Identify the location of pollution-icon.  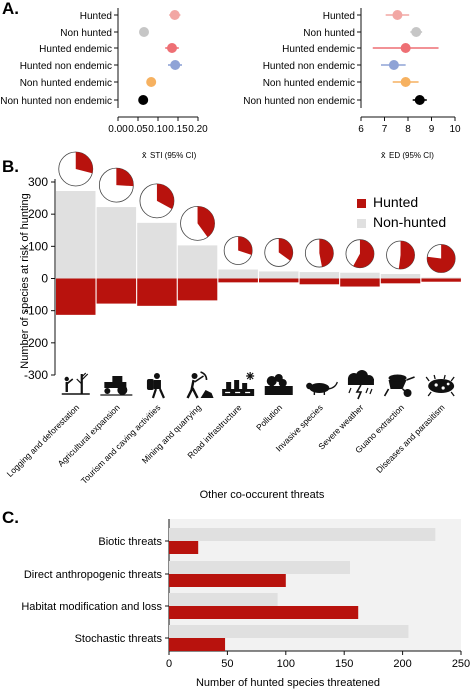
(278, 384).